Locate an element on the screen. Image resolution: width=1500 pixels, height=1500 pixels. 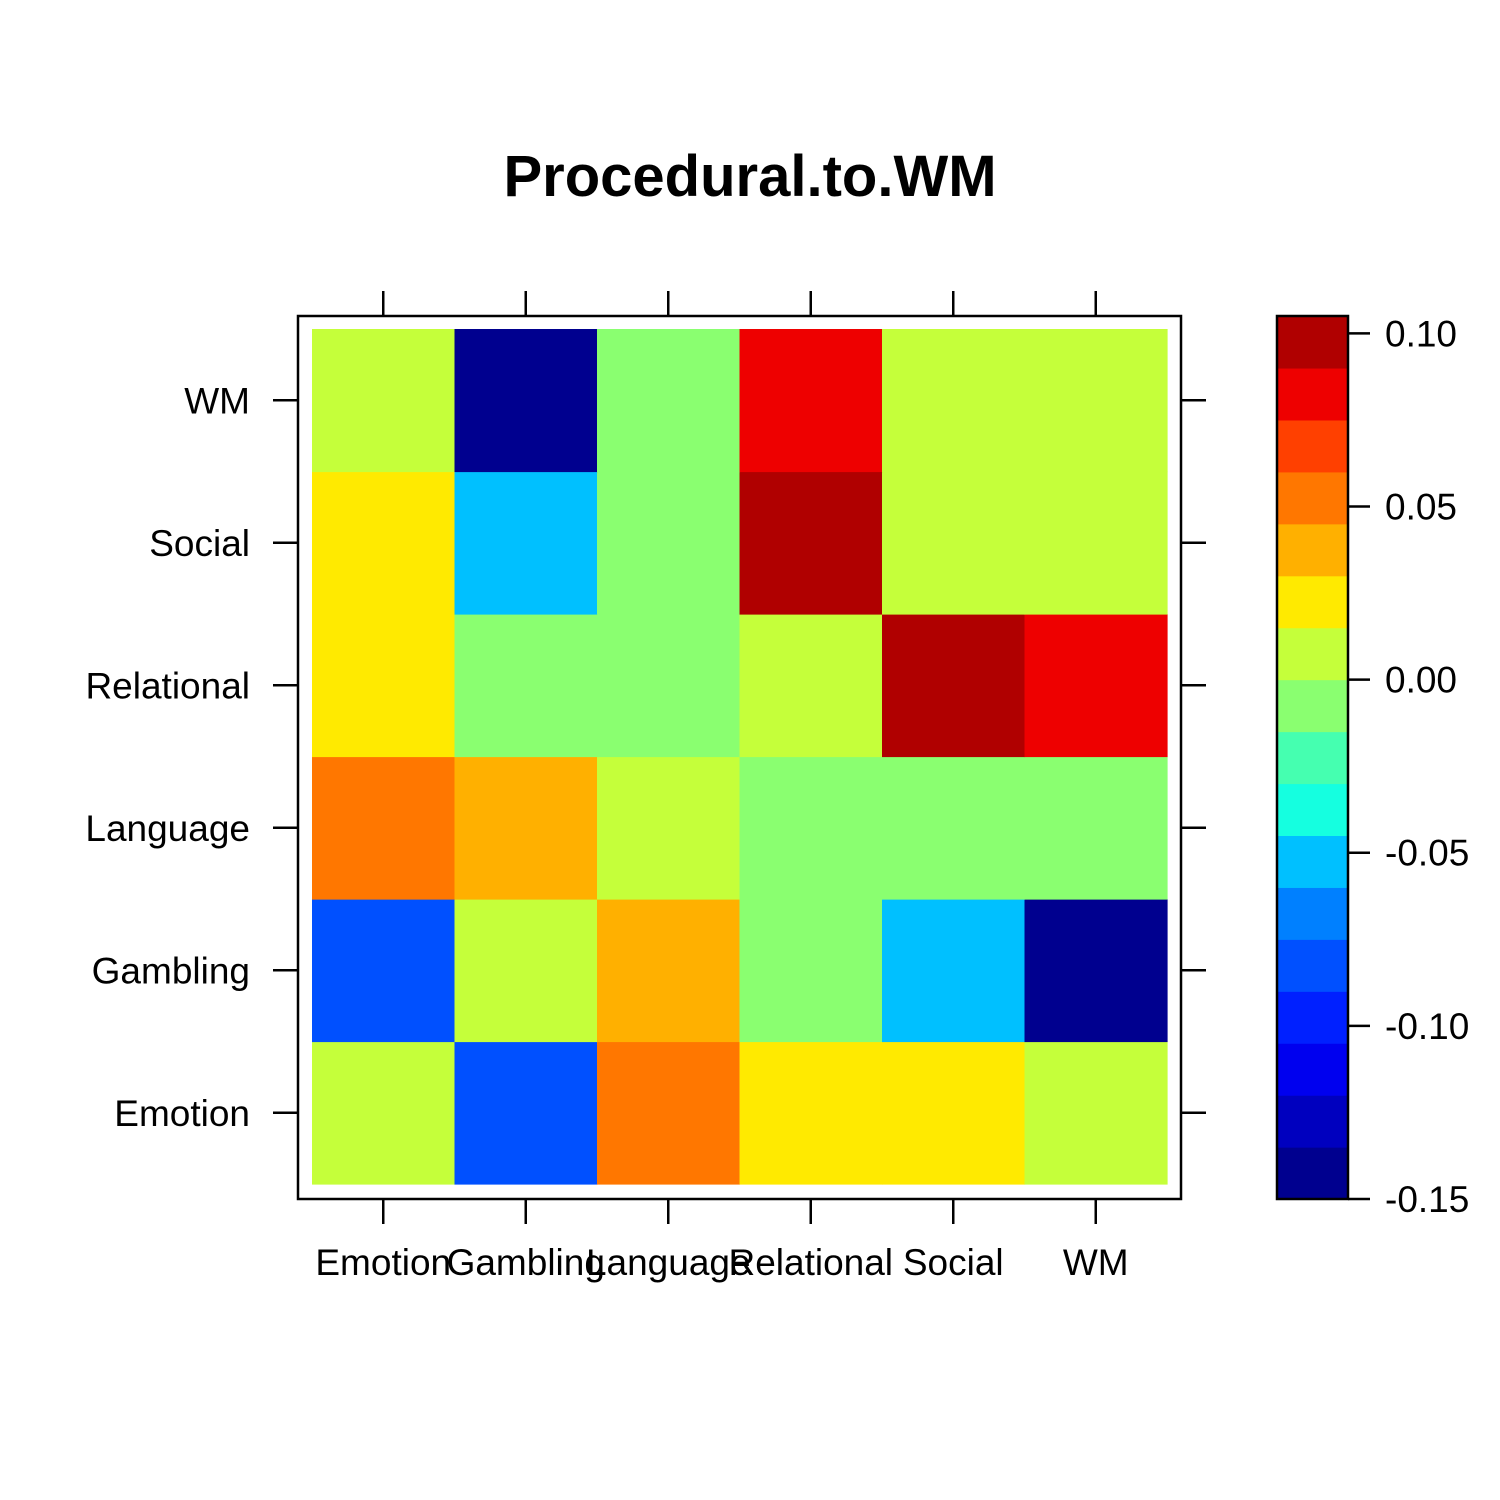
y-tick-label: Language is located at coordinates (167, 828).